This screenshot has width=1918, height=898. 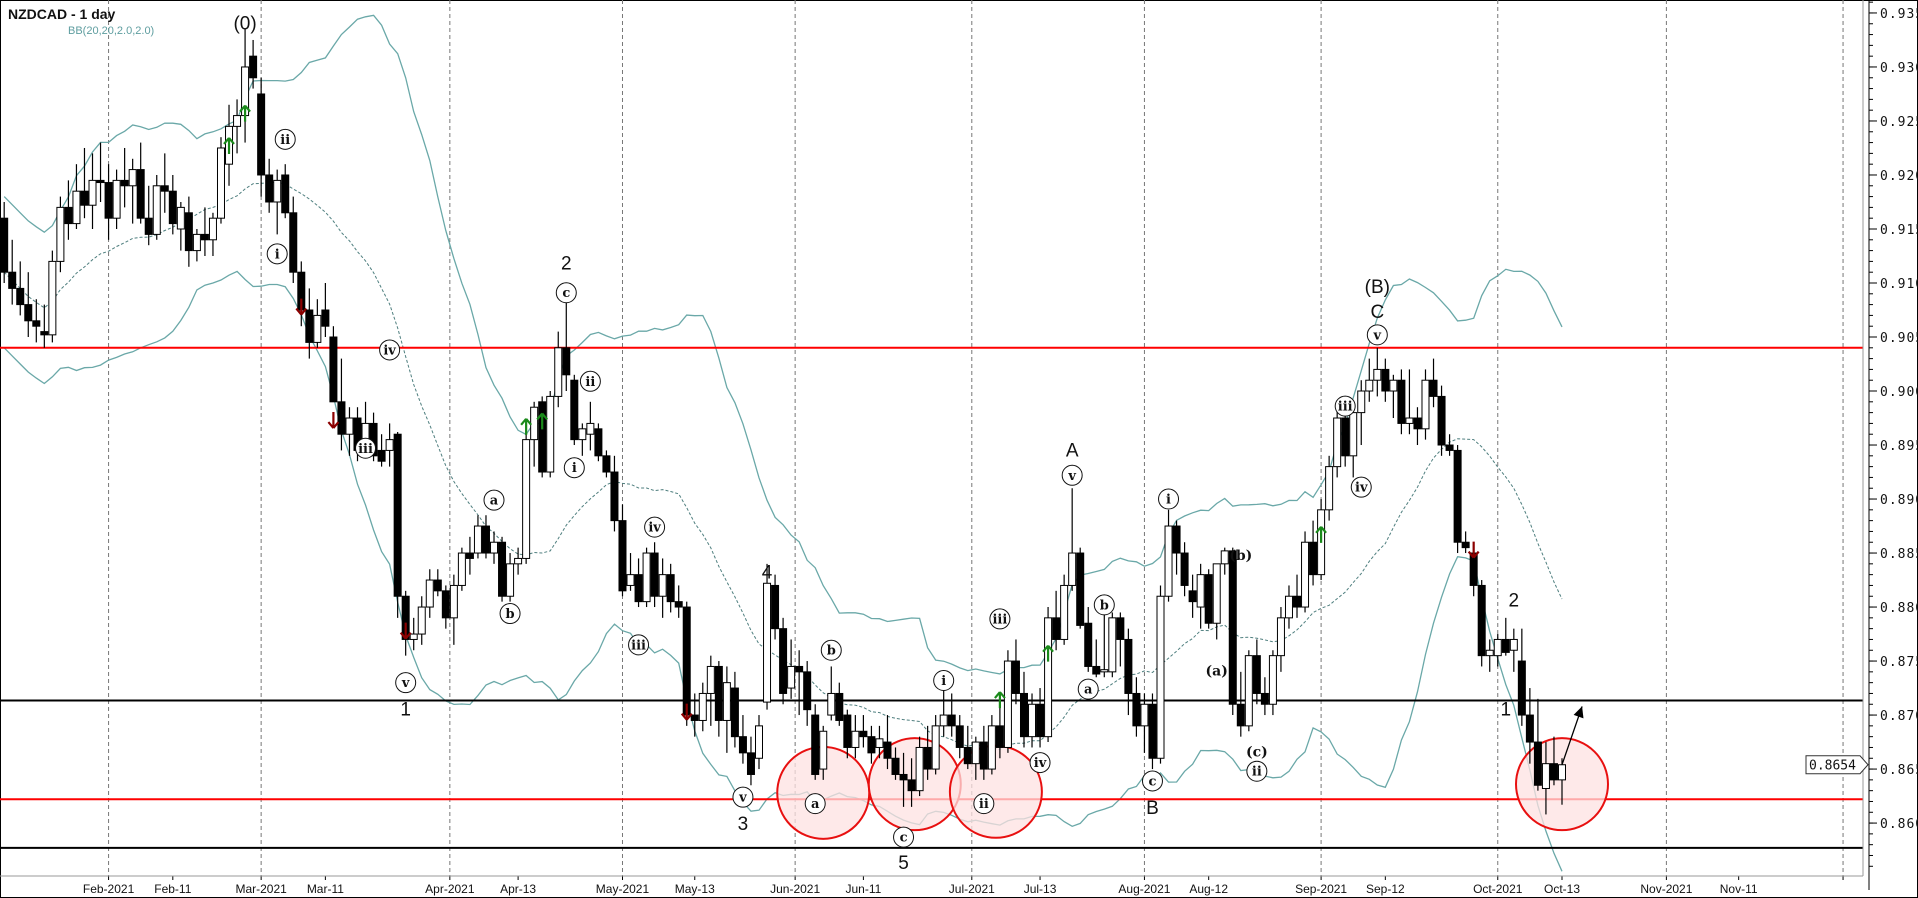 What do you see at coordinates (795, 889) in the screenshot?
I see `x-tick-label: Jun-2021` at bounding box center [795, 889].